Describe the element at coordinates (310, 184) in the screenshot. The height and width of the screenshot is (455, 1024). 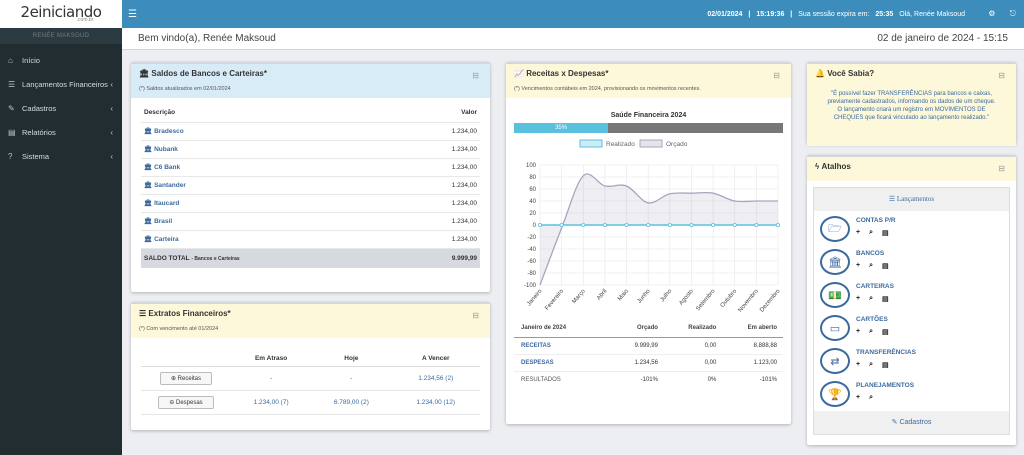
I see `table-row: 🏛 Santander 1.234,00` at that location.